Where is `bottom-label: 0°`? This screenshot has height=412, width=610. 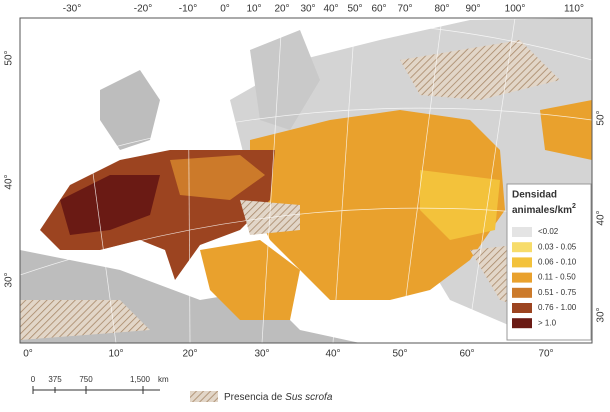 bottom-label: 0° is located at coordinates (28, 354).